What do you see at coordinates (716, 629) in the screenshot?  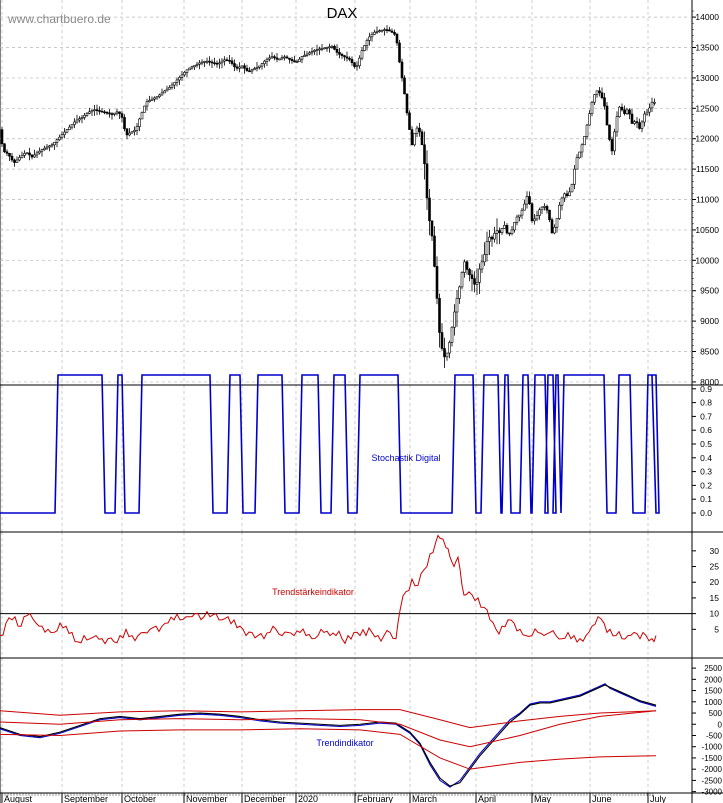 I see `y-tick-label: 5` at bounding box center [716, 629].